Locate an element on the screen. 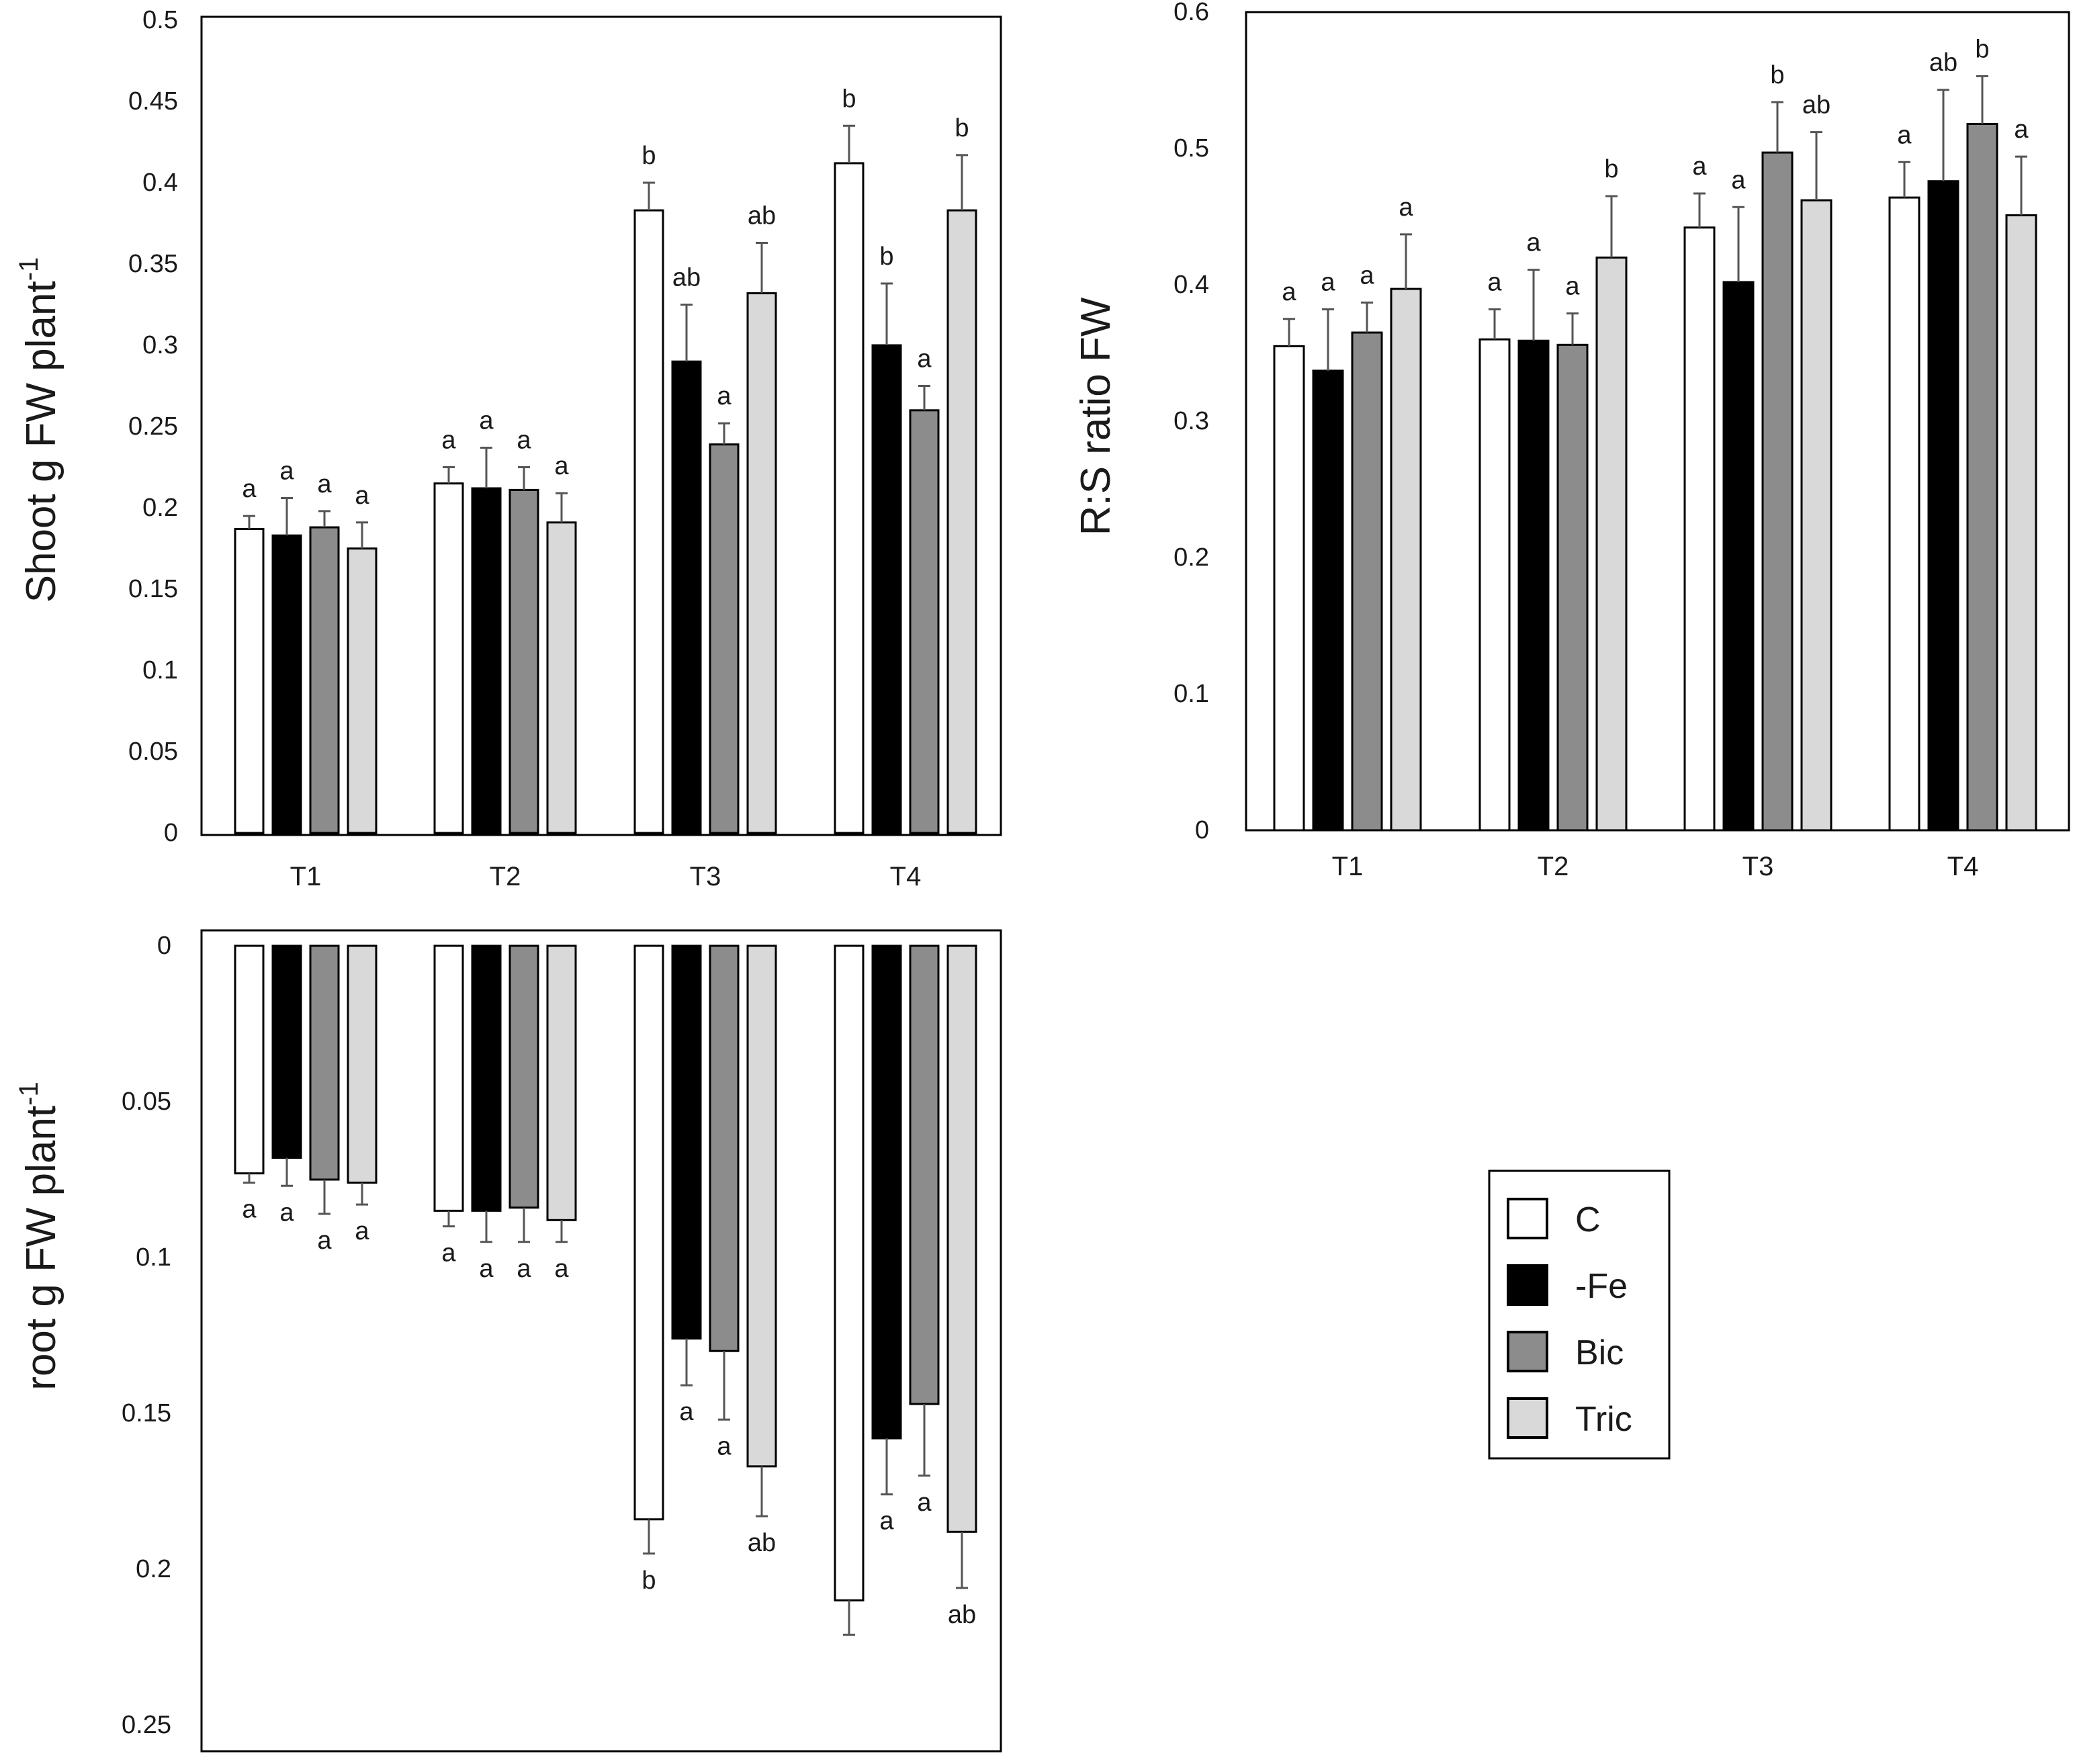 The width and height of the screenshot is (2077, 1764). shoot-significance-letter: ab is located at coordinates (762, 216).